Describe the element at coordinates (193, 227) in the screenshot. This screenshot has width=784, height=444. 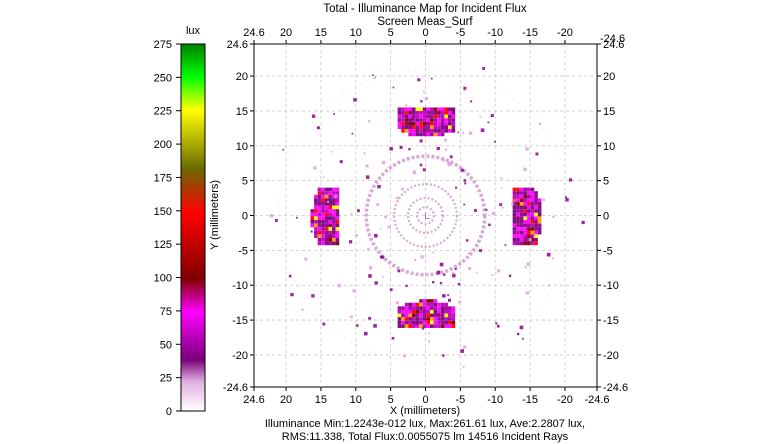
I see `colorbar` at that location.